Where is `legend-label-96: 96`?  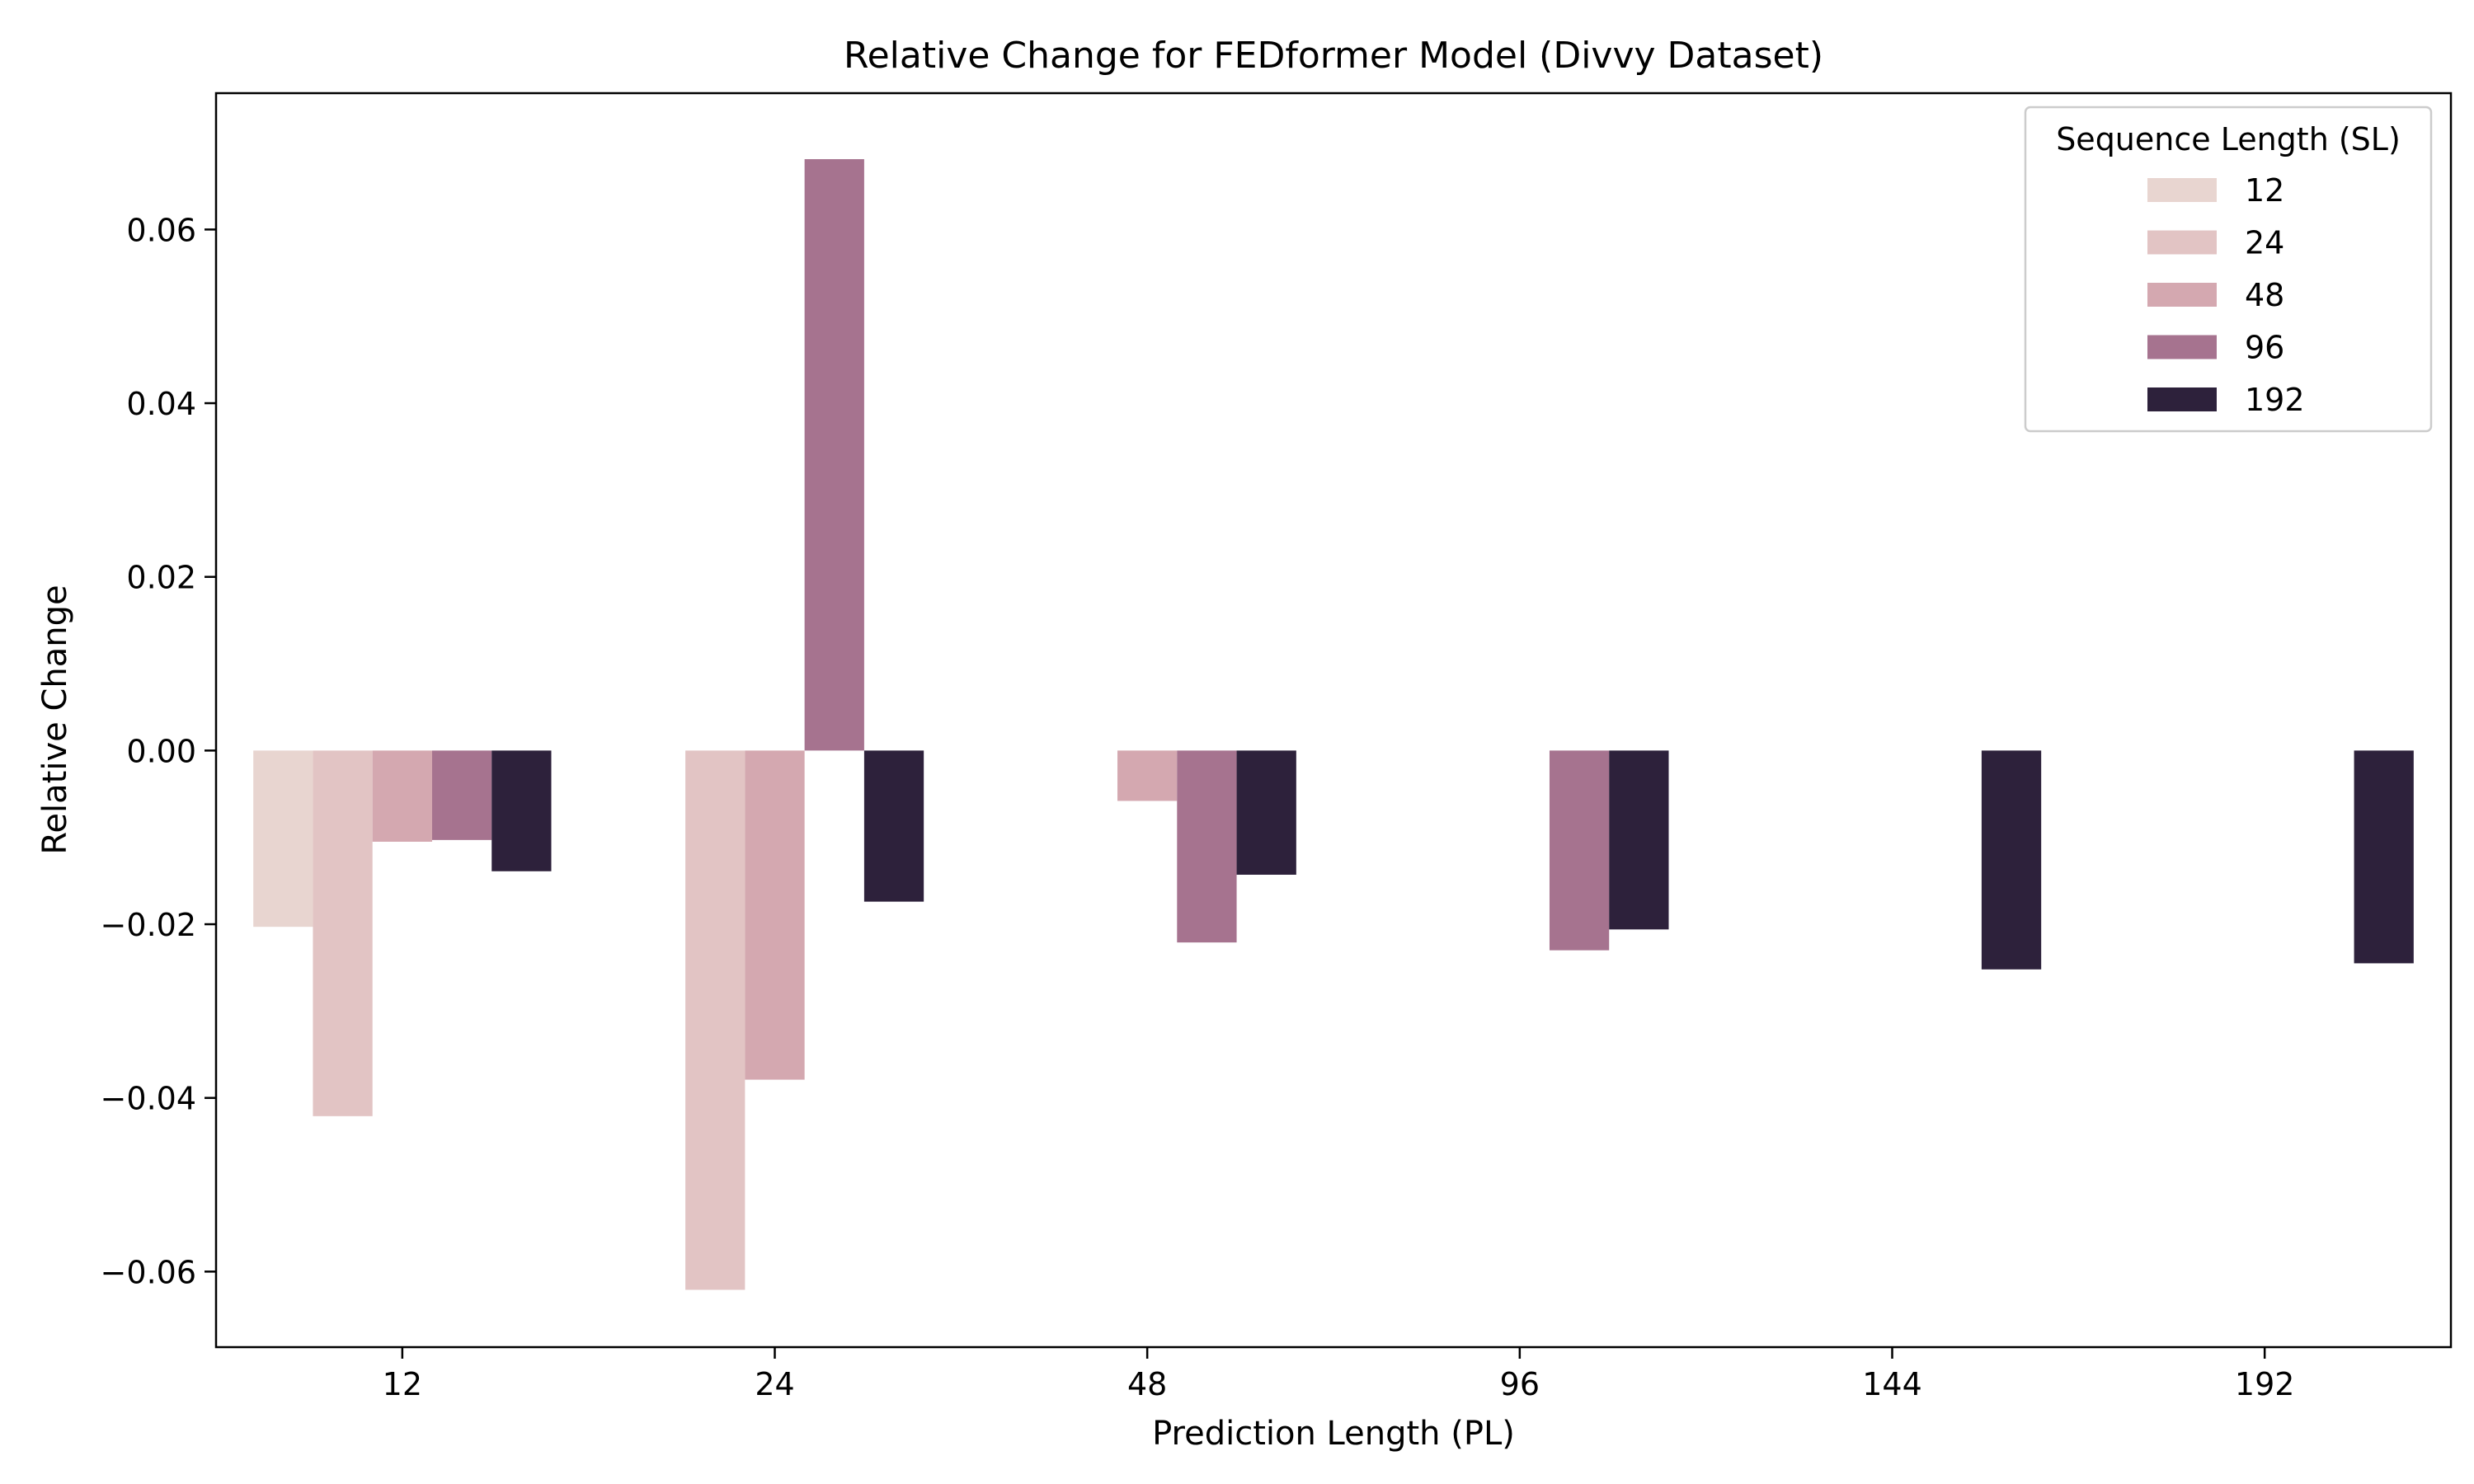
legend-label-96: 96 is located at coordinates (2264, 348).